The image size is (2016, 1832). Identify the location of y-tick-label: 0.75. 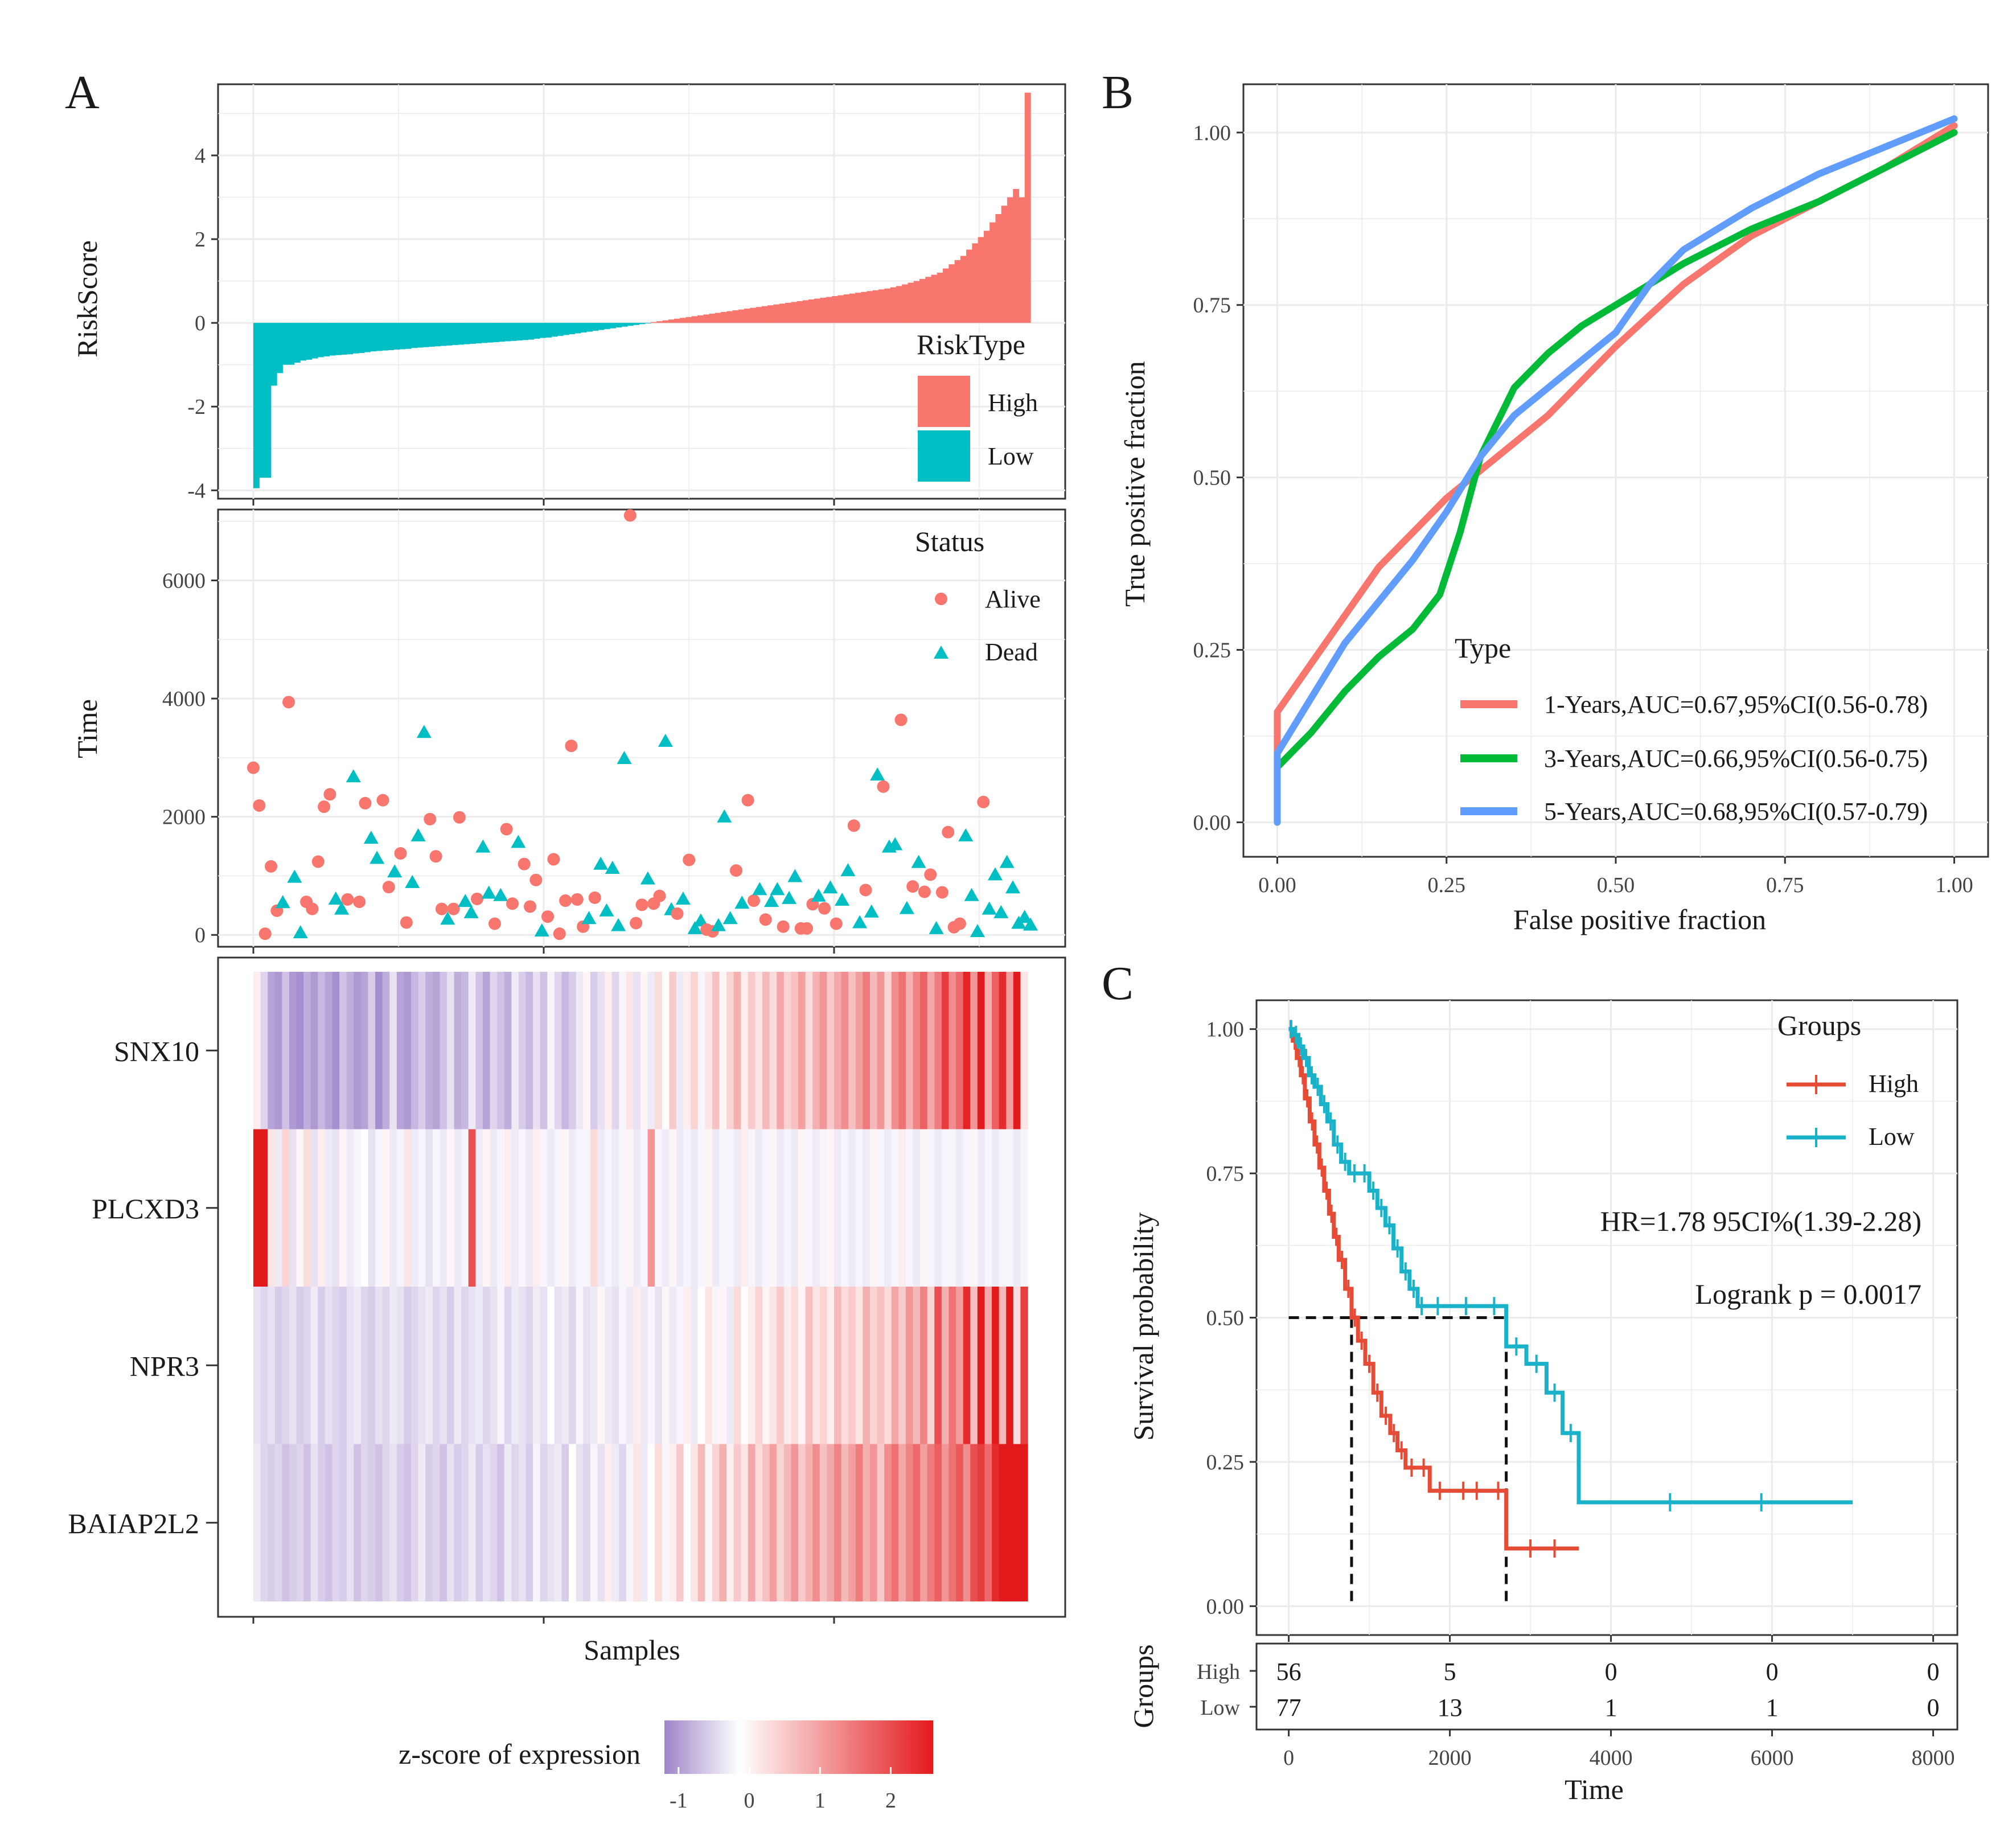
(1226, 1174).